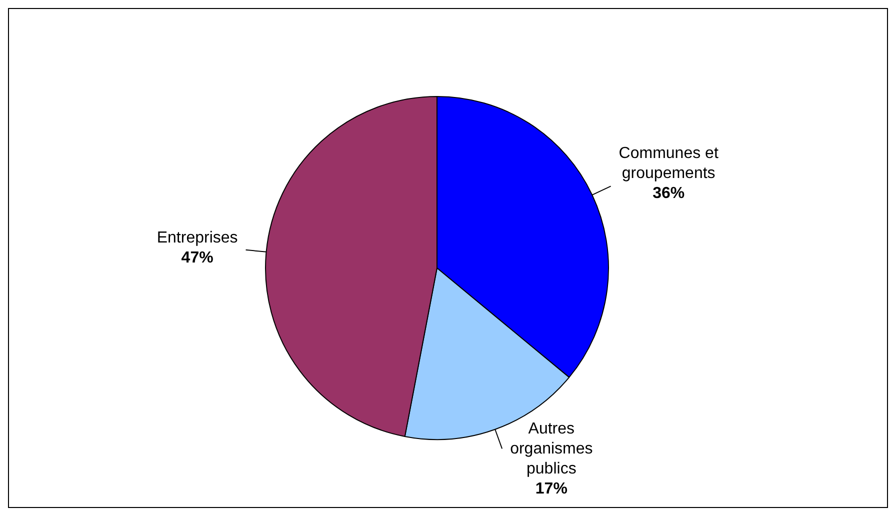 The height and width of the screenshot is (516, 896). Describe the element at coordinates (197, 237) in the screenshot. I see `slice-label: Entreprises` at that location.